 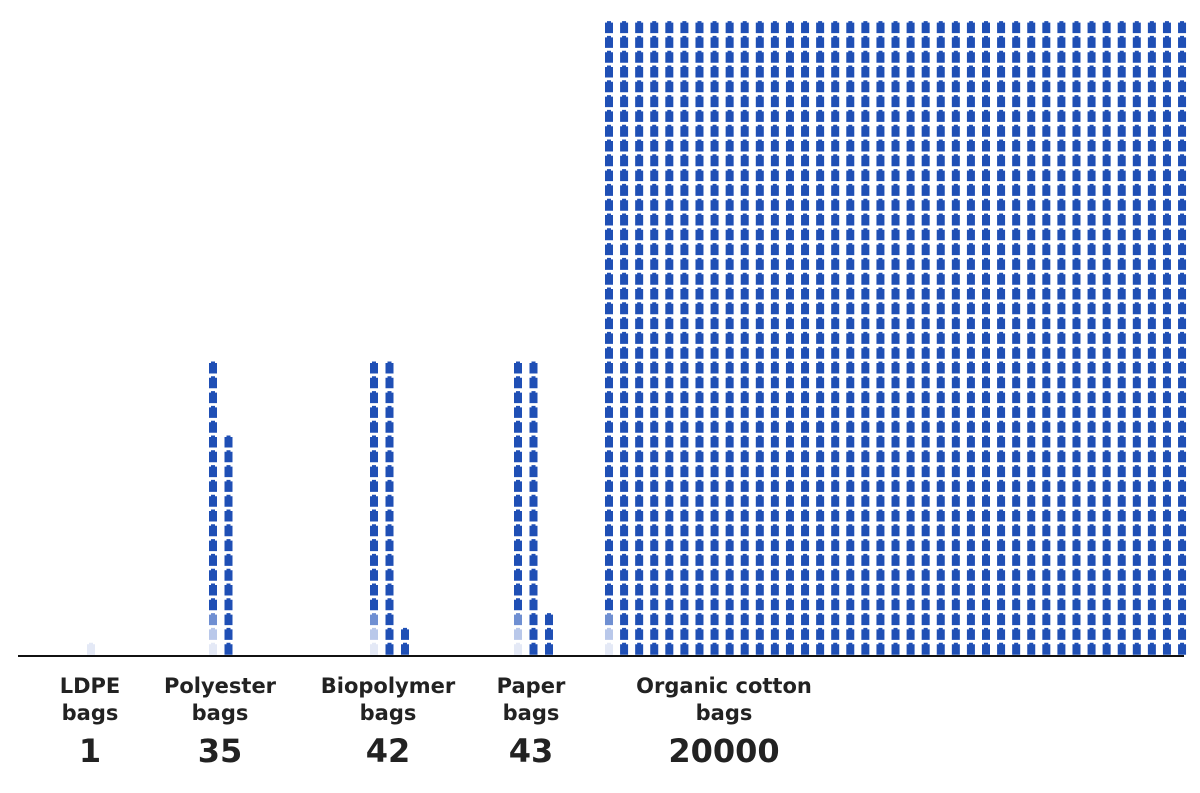 I want to click on value-label: 20000, so click(x=724, y=751).